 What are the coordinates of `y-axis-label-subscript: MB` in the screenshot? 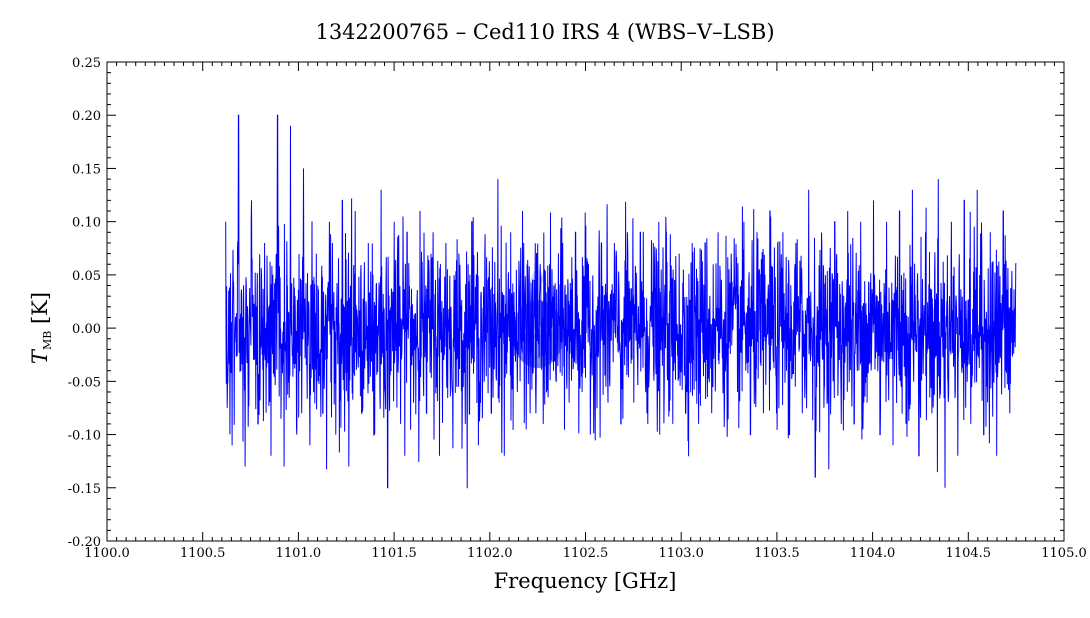 It's located at (47, 340).